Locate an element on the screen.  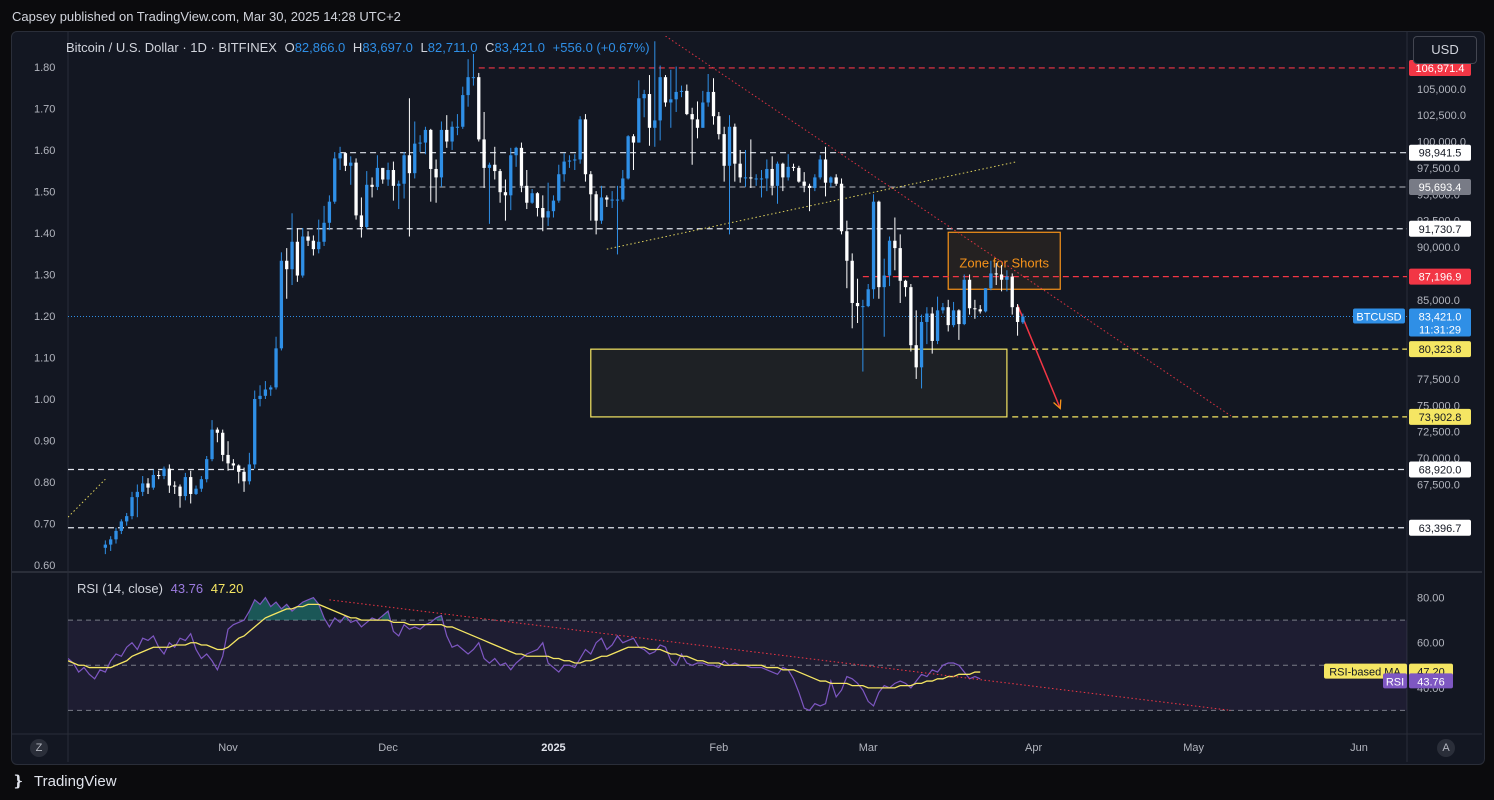
rsi-trendline is located at coordinates (780, 655).